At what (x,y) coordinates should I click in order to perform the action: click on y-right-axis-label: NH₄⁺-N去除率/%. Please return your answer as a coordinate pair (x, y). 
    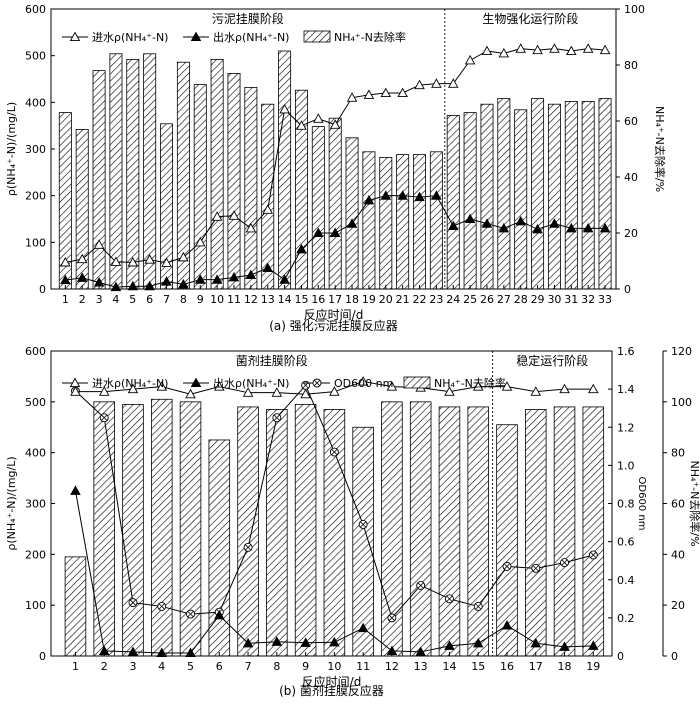
    Looking at the image, I should click on (660, 149).